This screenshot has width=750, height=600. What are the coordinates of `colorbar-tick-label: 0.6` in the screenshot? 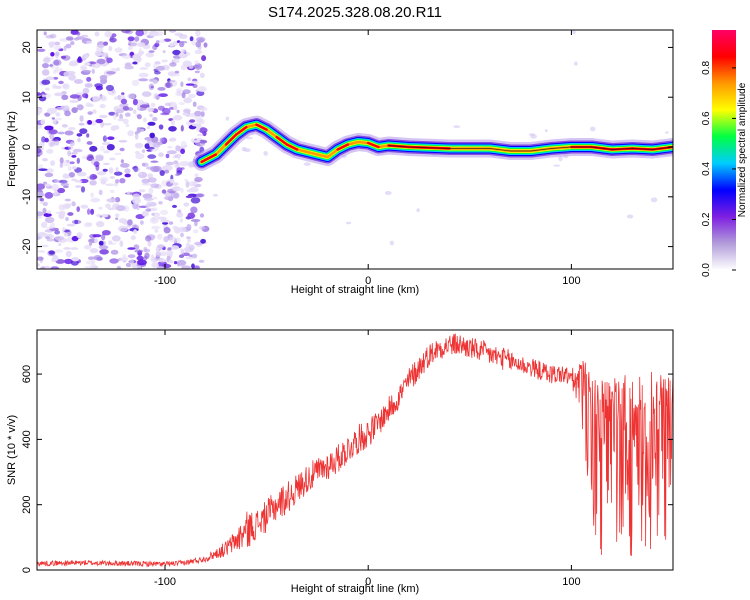 It's located at (706, 118).